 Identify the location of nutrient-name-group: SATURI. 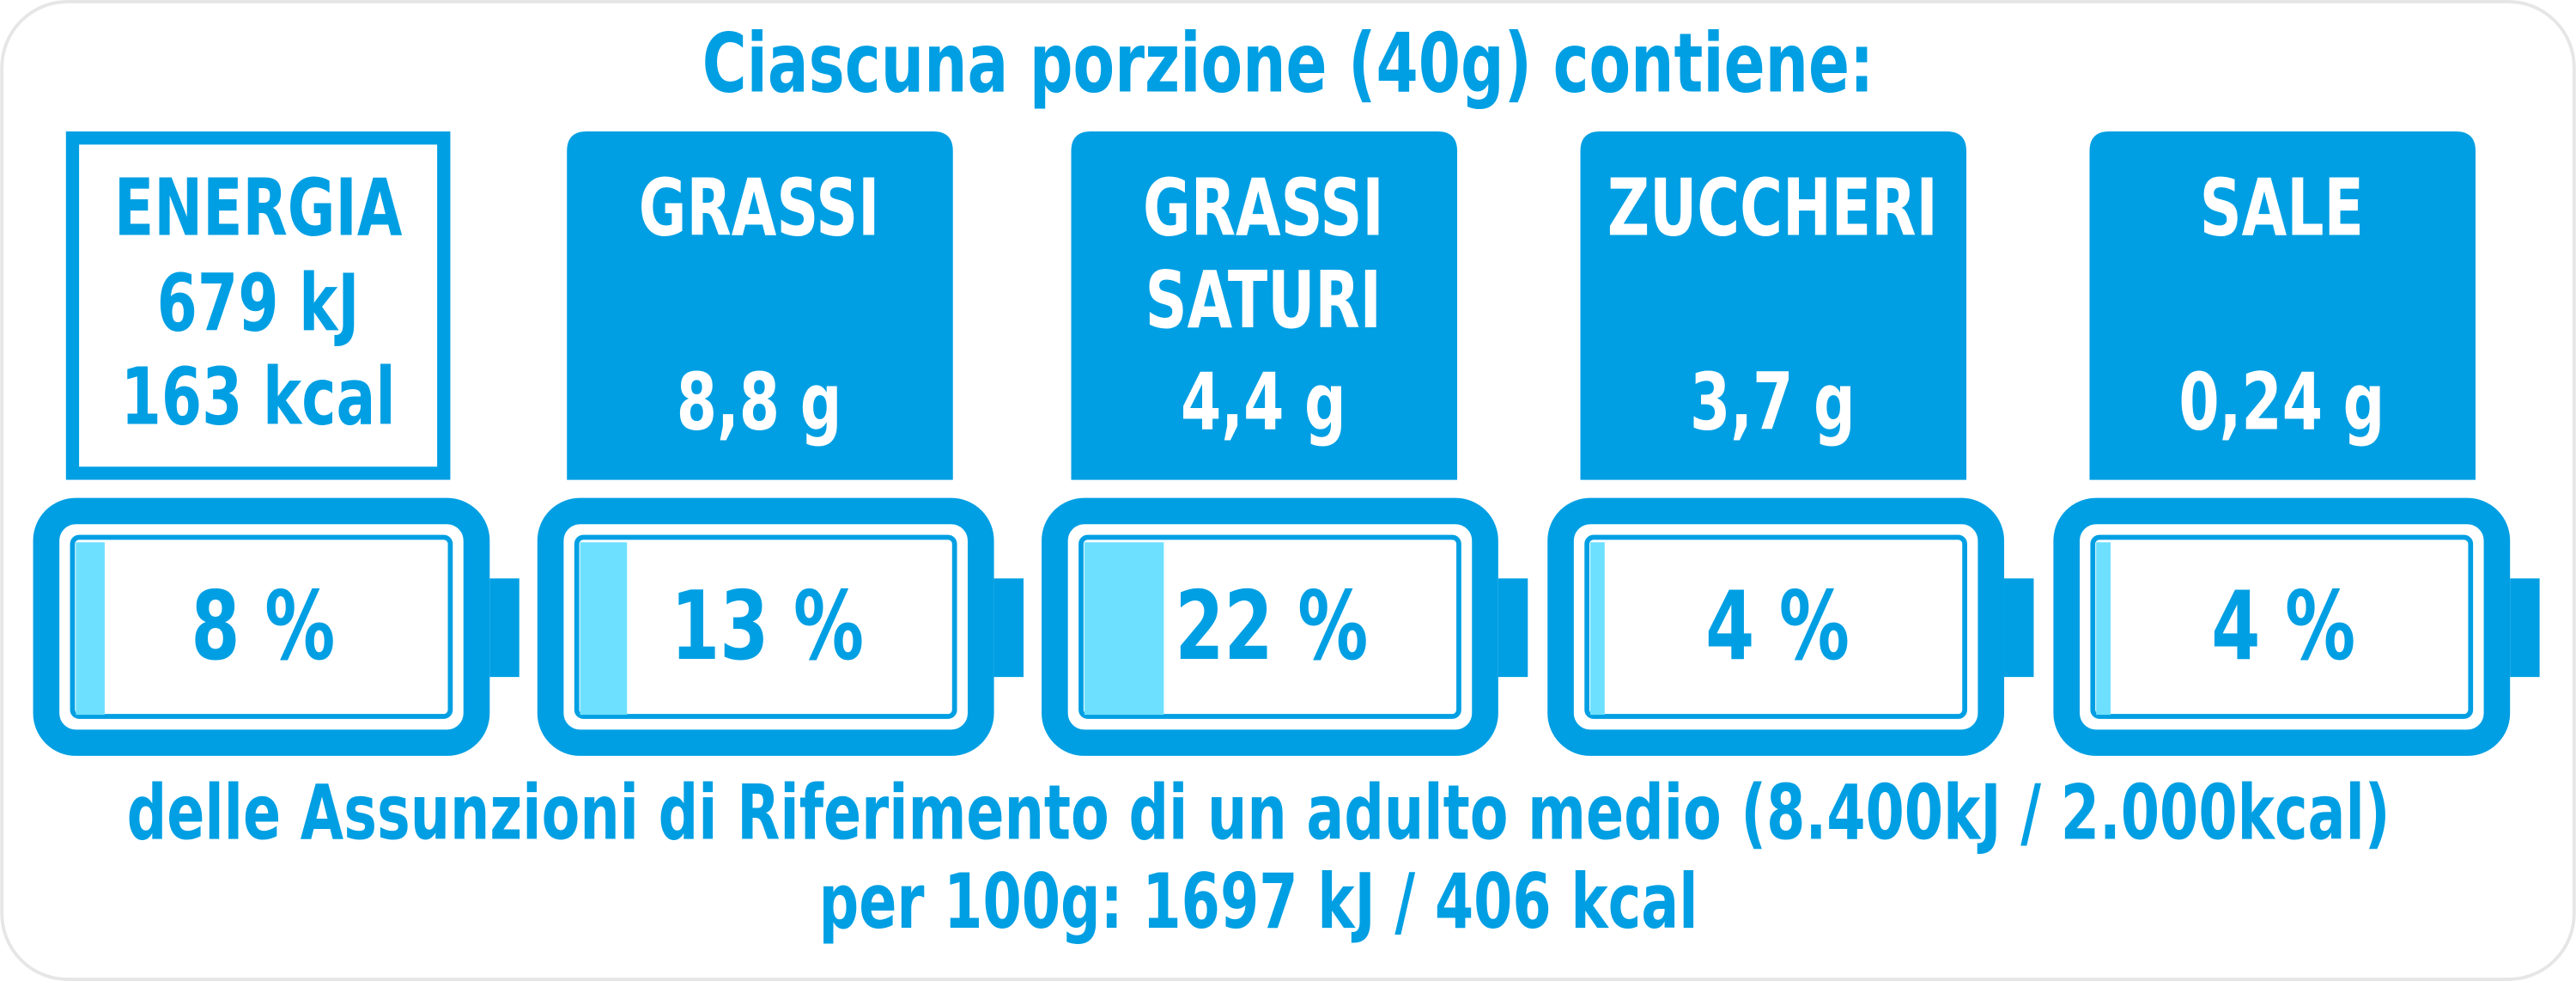
(1263, 301).